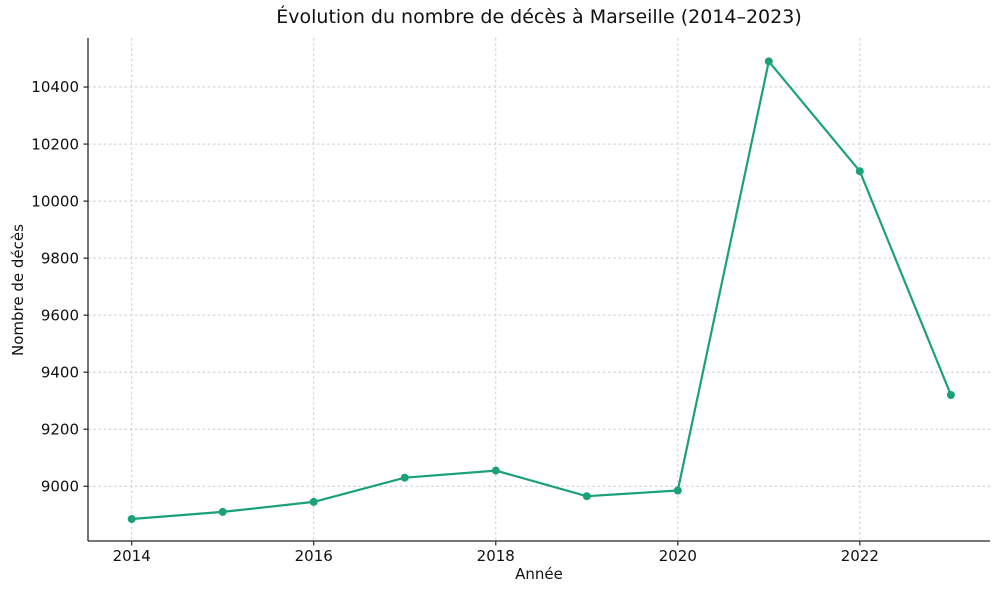 The image size is (1000, 596). I want to click on y-tick-label: 9000, so click(60, 486).